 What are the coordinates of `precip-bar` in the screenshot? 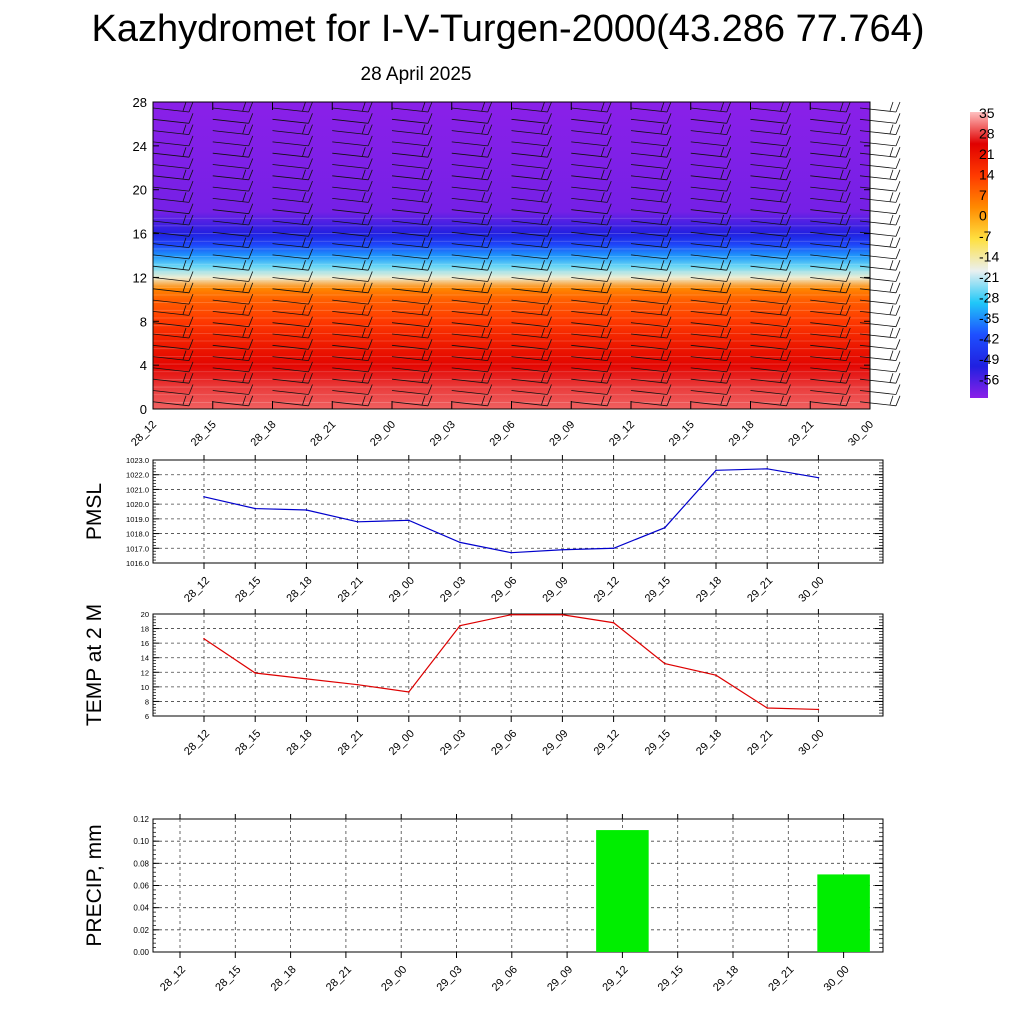 It's located at (843, 913).